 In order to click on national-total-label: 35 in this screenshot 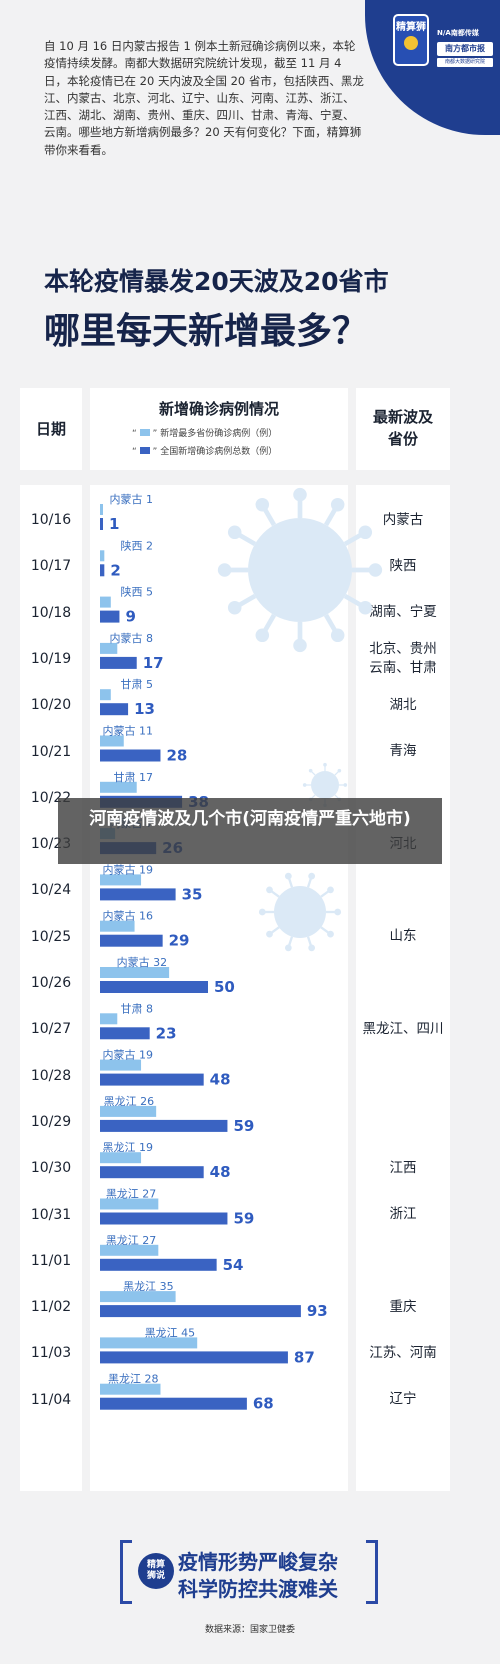, I will do `click(192, 894)`.